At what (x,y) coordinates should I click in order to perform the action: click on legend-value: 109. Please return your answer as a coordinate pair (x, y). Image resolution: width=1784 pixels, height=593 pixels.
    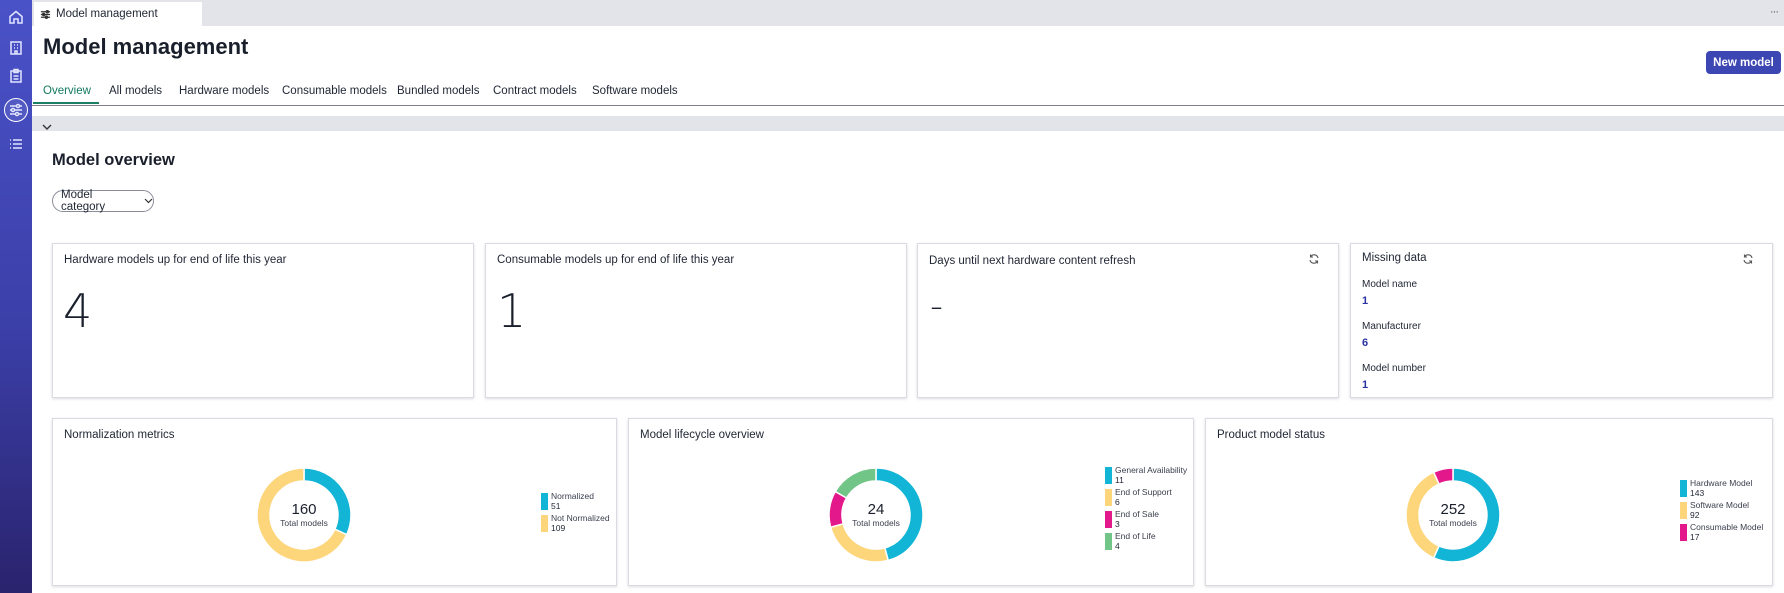
    Looking at the image, I should click on (558, 528).